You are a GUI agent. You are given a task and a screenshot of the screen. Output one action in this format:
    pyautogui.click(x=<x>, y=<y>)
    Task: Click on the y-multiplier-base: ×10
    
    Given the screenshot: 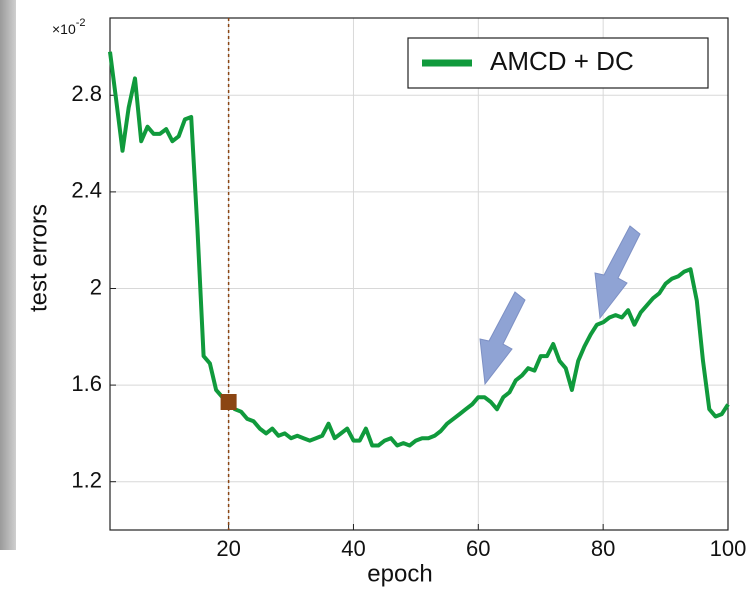 What is the action you would take?
    pyautogui.click(x=64, y=29)
    